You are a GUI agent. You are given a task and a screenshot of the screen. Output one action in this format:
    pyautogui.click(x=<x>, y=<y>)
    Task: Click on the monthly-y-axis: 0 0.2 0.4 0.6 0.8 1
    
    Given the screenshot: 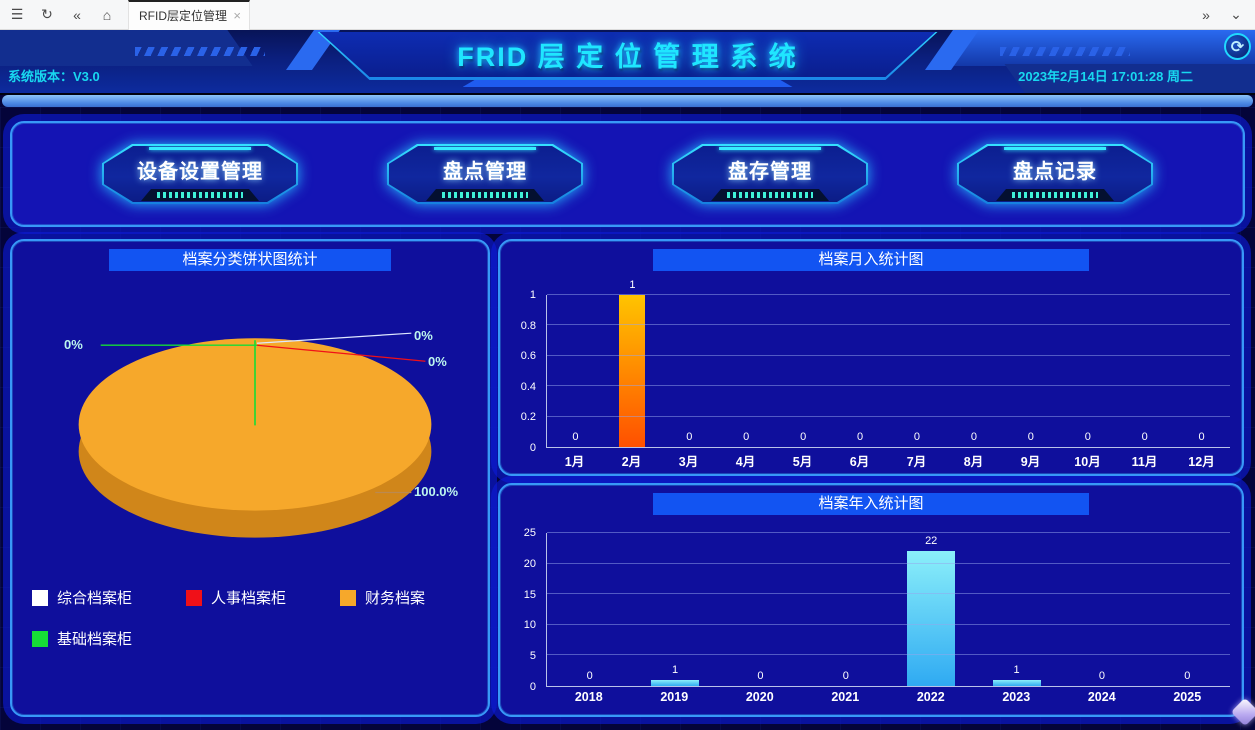 What is the action you would take?
    pyautogui.click(x=521, y=371)
    